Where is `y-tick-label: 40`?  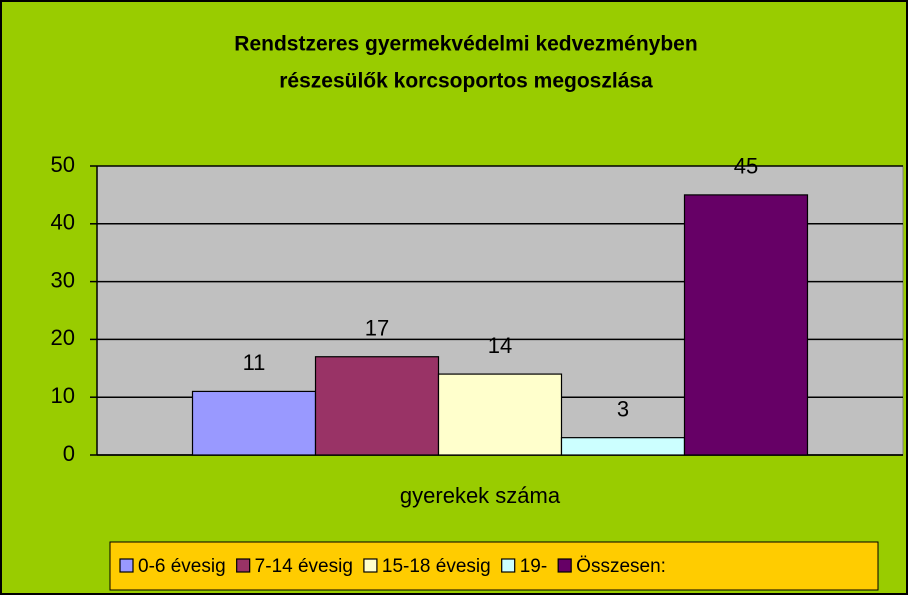
y-tick-label: 40 is located at coordinates (63, 222).